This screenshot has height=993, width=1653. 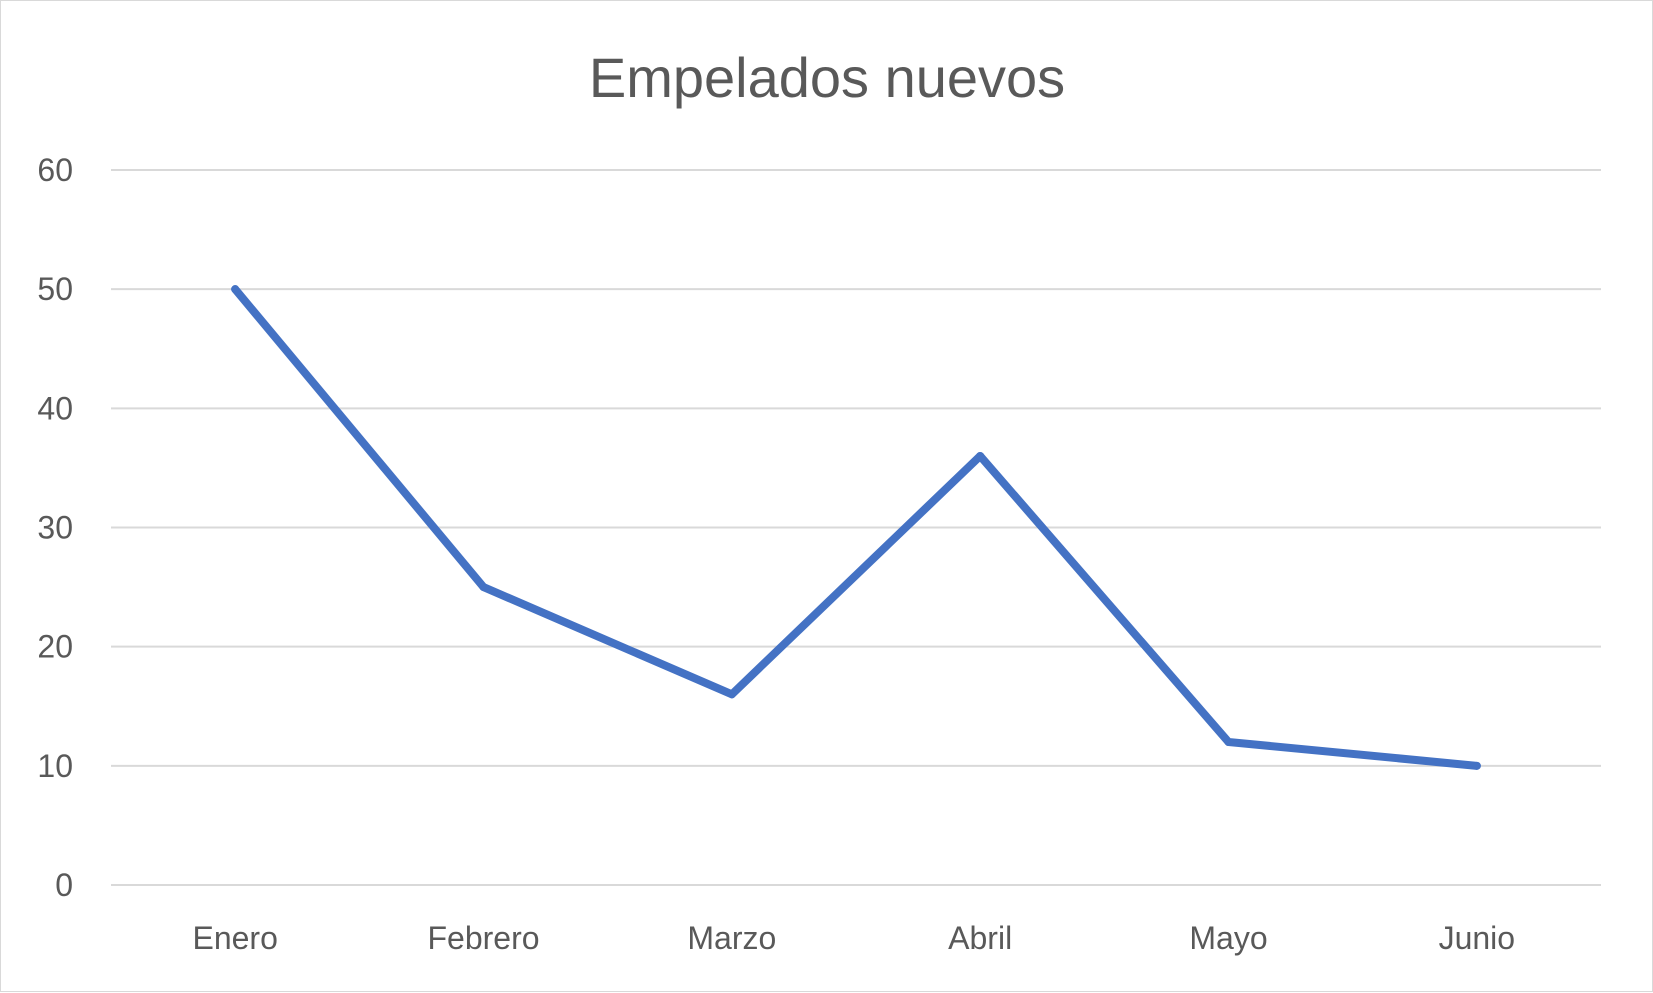 What do you see at coordinates (483, 587) in the screenshot?
I see `data-point-febrero` at bounding box center [483, 587].